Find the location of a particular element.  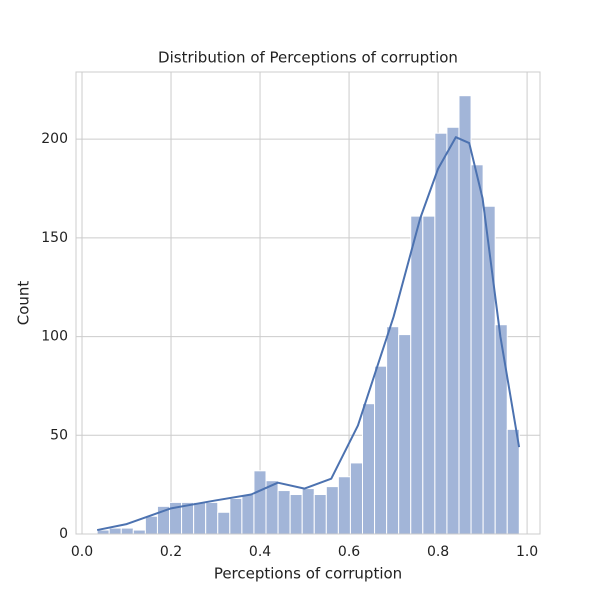

x-tick-label: 1.0 is located at coordinates (527, 552).